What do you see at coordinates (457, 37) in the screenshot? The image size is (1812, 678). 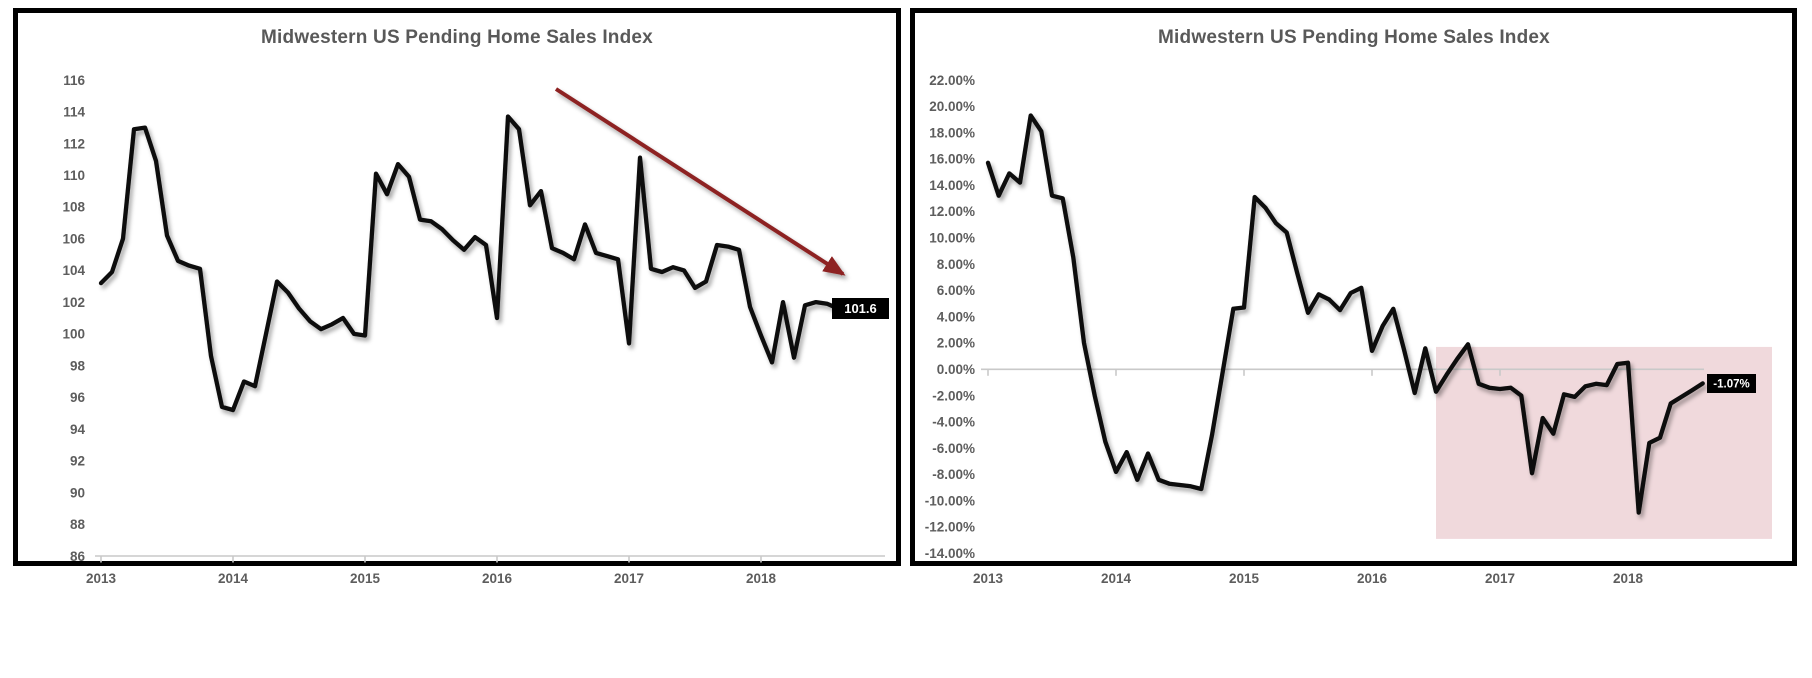 I see `index-chart-title: Midwestern US Pending Home Sales Index` at bounding box center [457, 37].